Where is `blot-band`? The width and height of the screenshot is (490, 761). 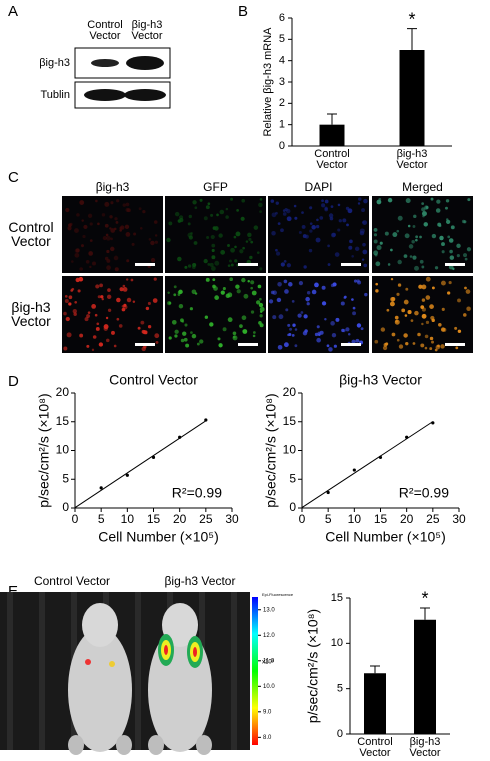
blot-band is located at coordinates (105, 95).